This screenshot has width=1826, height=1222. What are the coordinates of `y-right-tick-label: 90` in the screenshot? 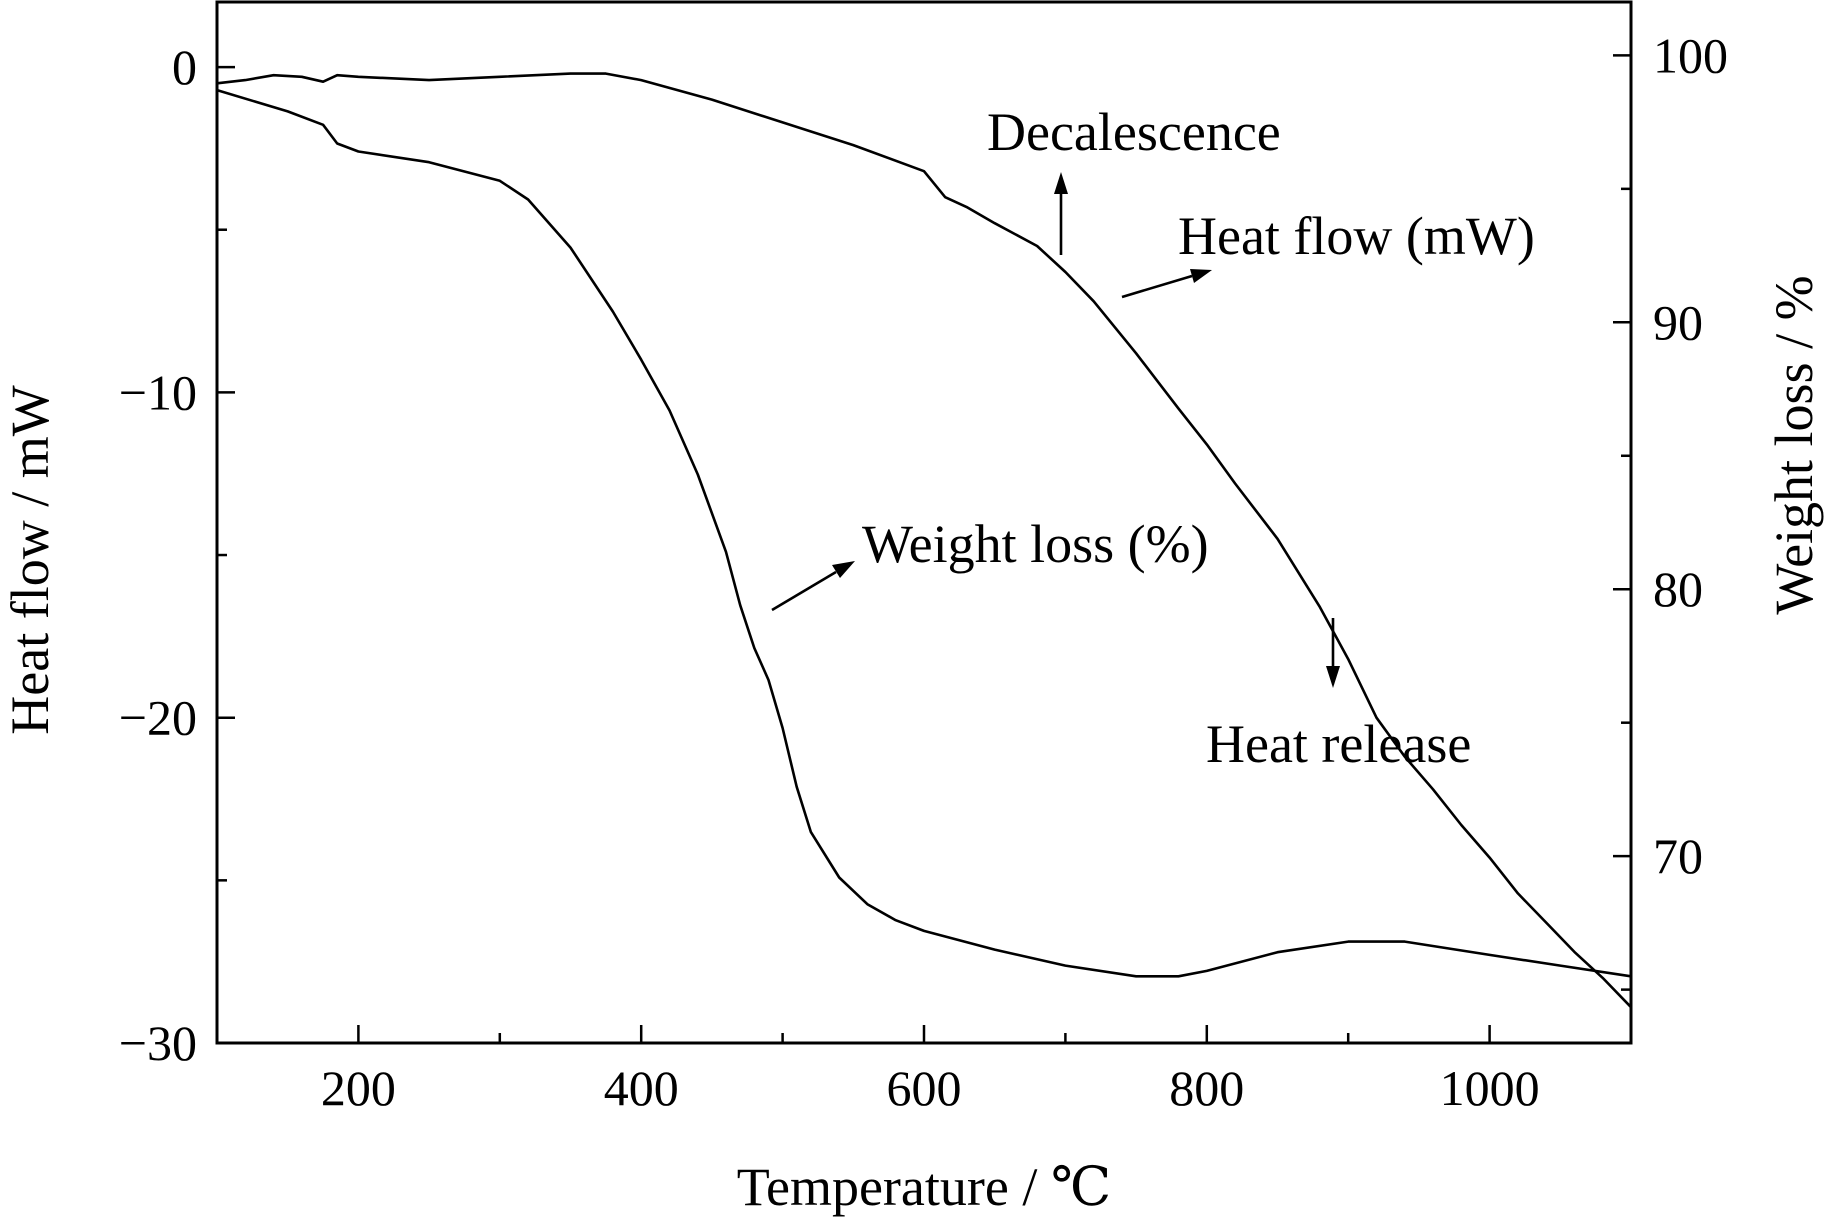 It's located at (1678, 322).